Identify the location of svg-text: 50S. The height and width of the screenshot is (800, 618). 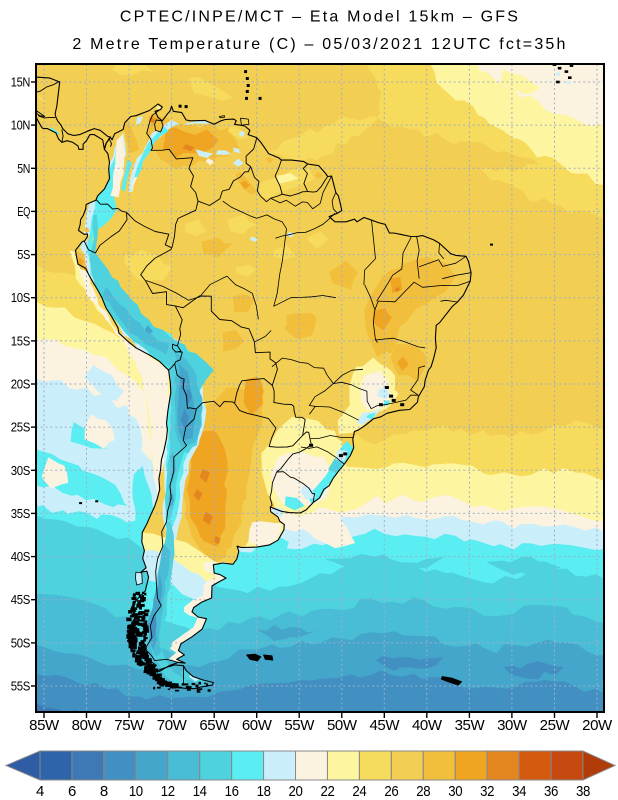
(20, 643).